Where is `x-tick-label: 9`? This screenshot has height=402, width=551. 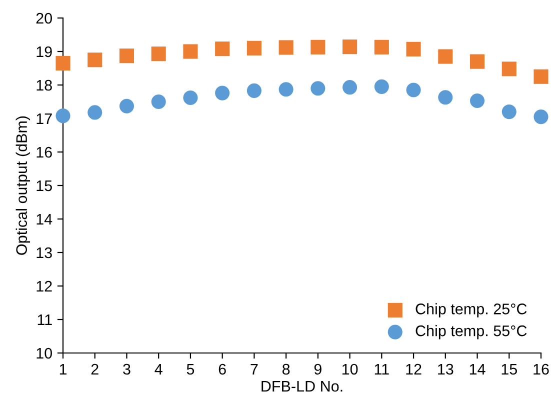
x-tick-label: 9 is located at coordinates (318, 369).